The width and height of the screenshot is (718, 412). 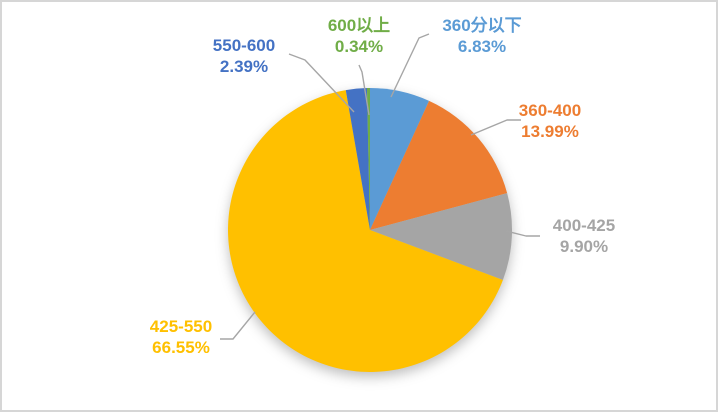 What do you see at coordinates (550, 131) in the screenshot?
I see `percent-label: 13.99%` at bounding box center [550, 131].